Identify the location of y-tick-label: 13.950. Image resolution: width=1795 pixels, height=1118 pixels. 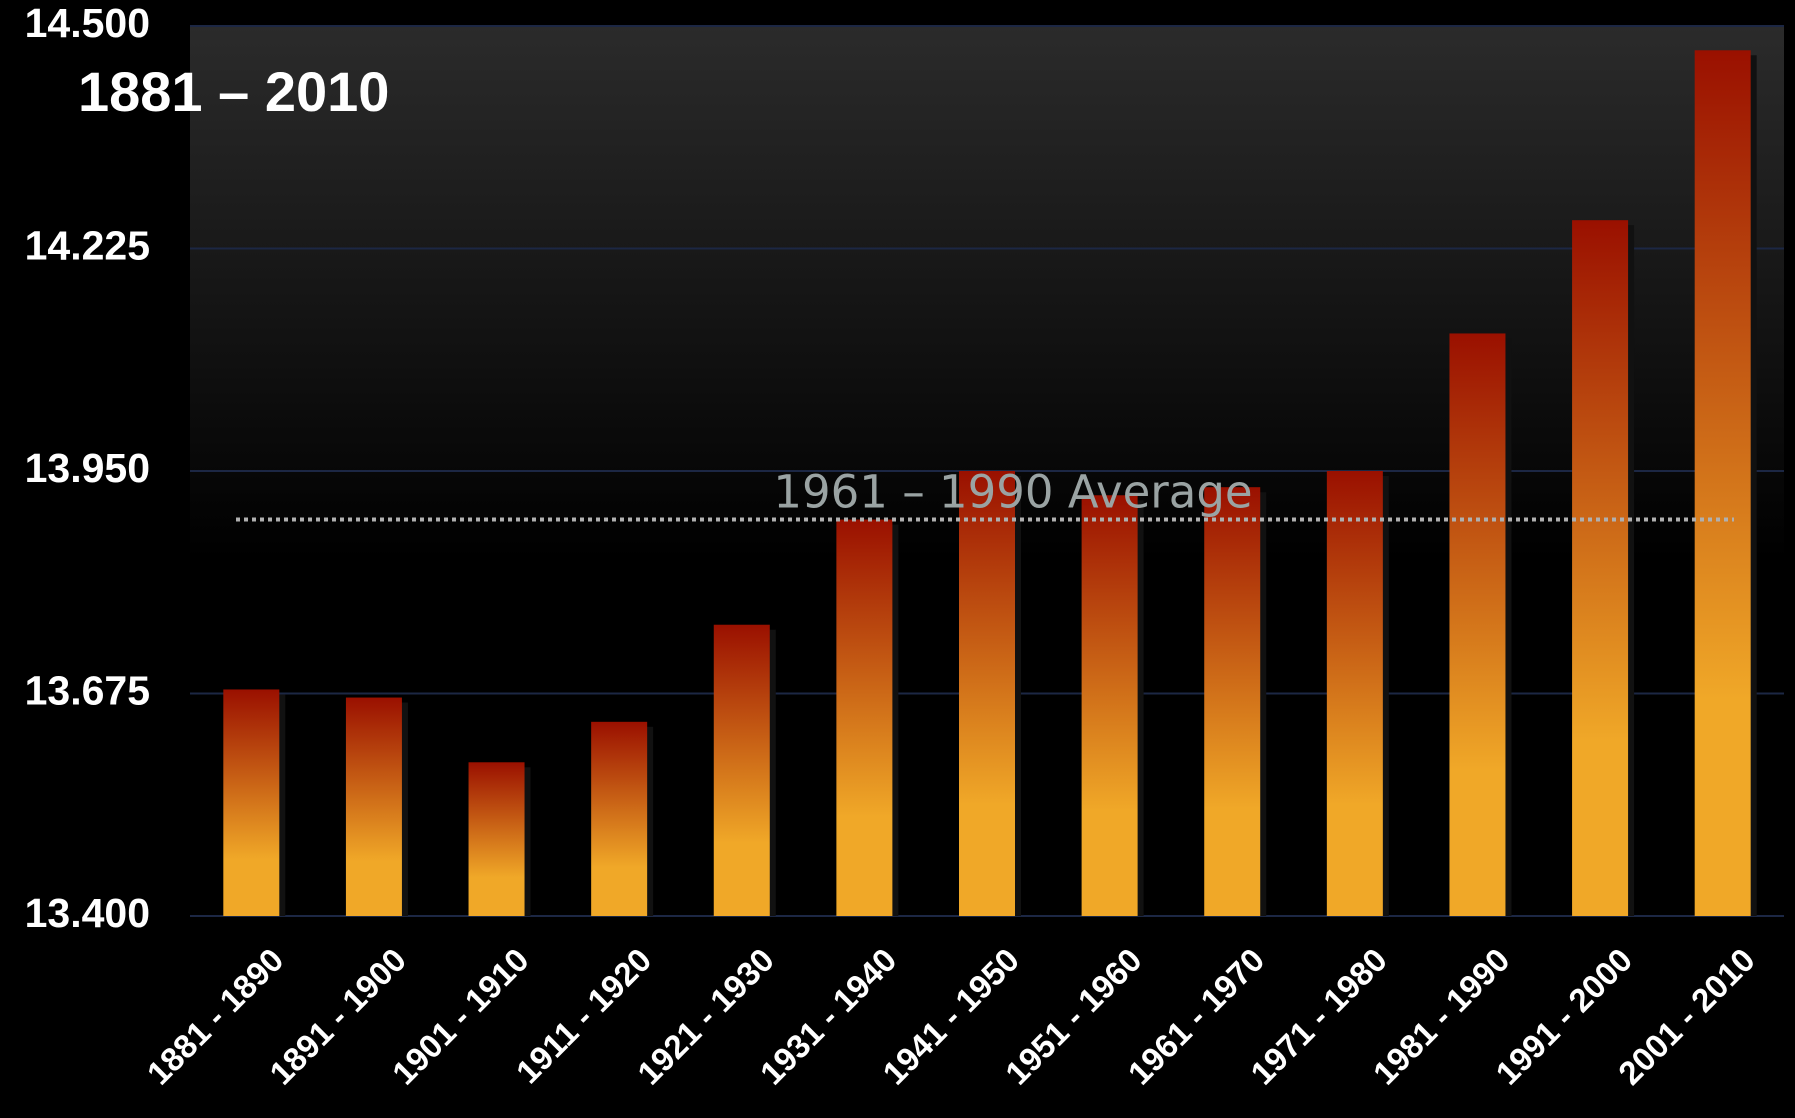
(87, 468).